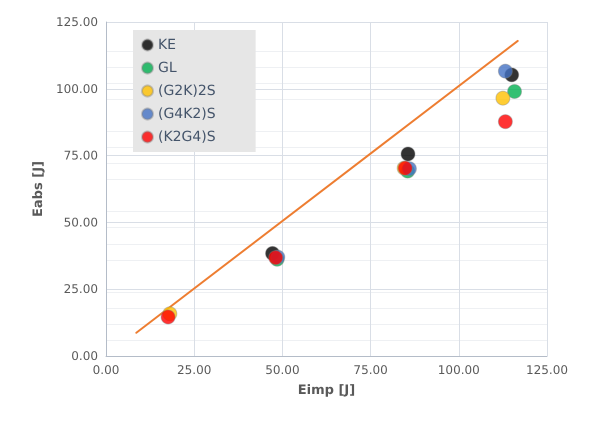 Image resolution: width=597 pixels, height=432 pixels. Describe the element at coordinates (77, 89) in the screenshot. I see `y-tick-label: 100.00` at that location.